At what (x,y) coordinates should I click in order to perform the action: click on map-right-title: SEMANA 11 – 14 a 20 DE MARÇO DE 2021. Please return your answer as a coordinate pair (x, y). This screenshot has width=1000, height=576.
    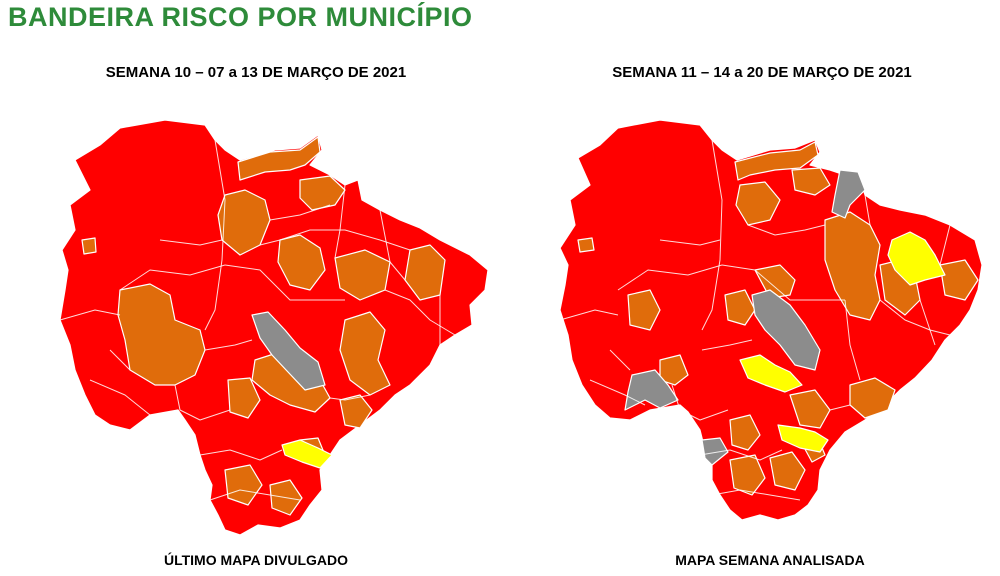
    Looking at the image, I should click on (762, 72).